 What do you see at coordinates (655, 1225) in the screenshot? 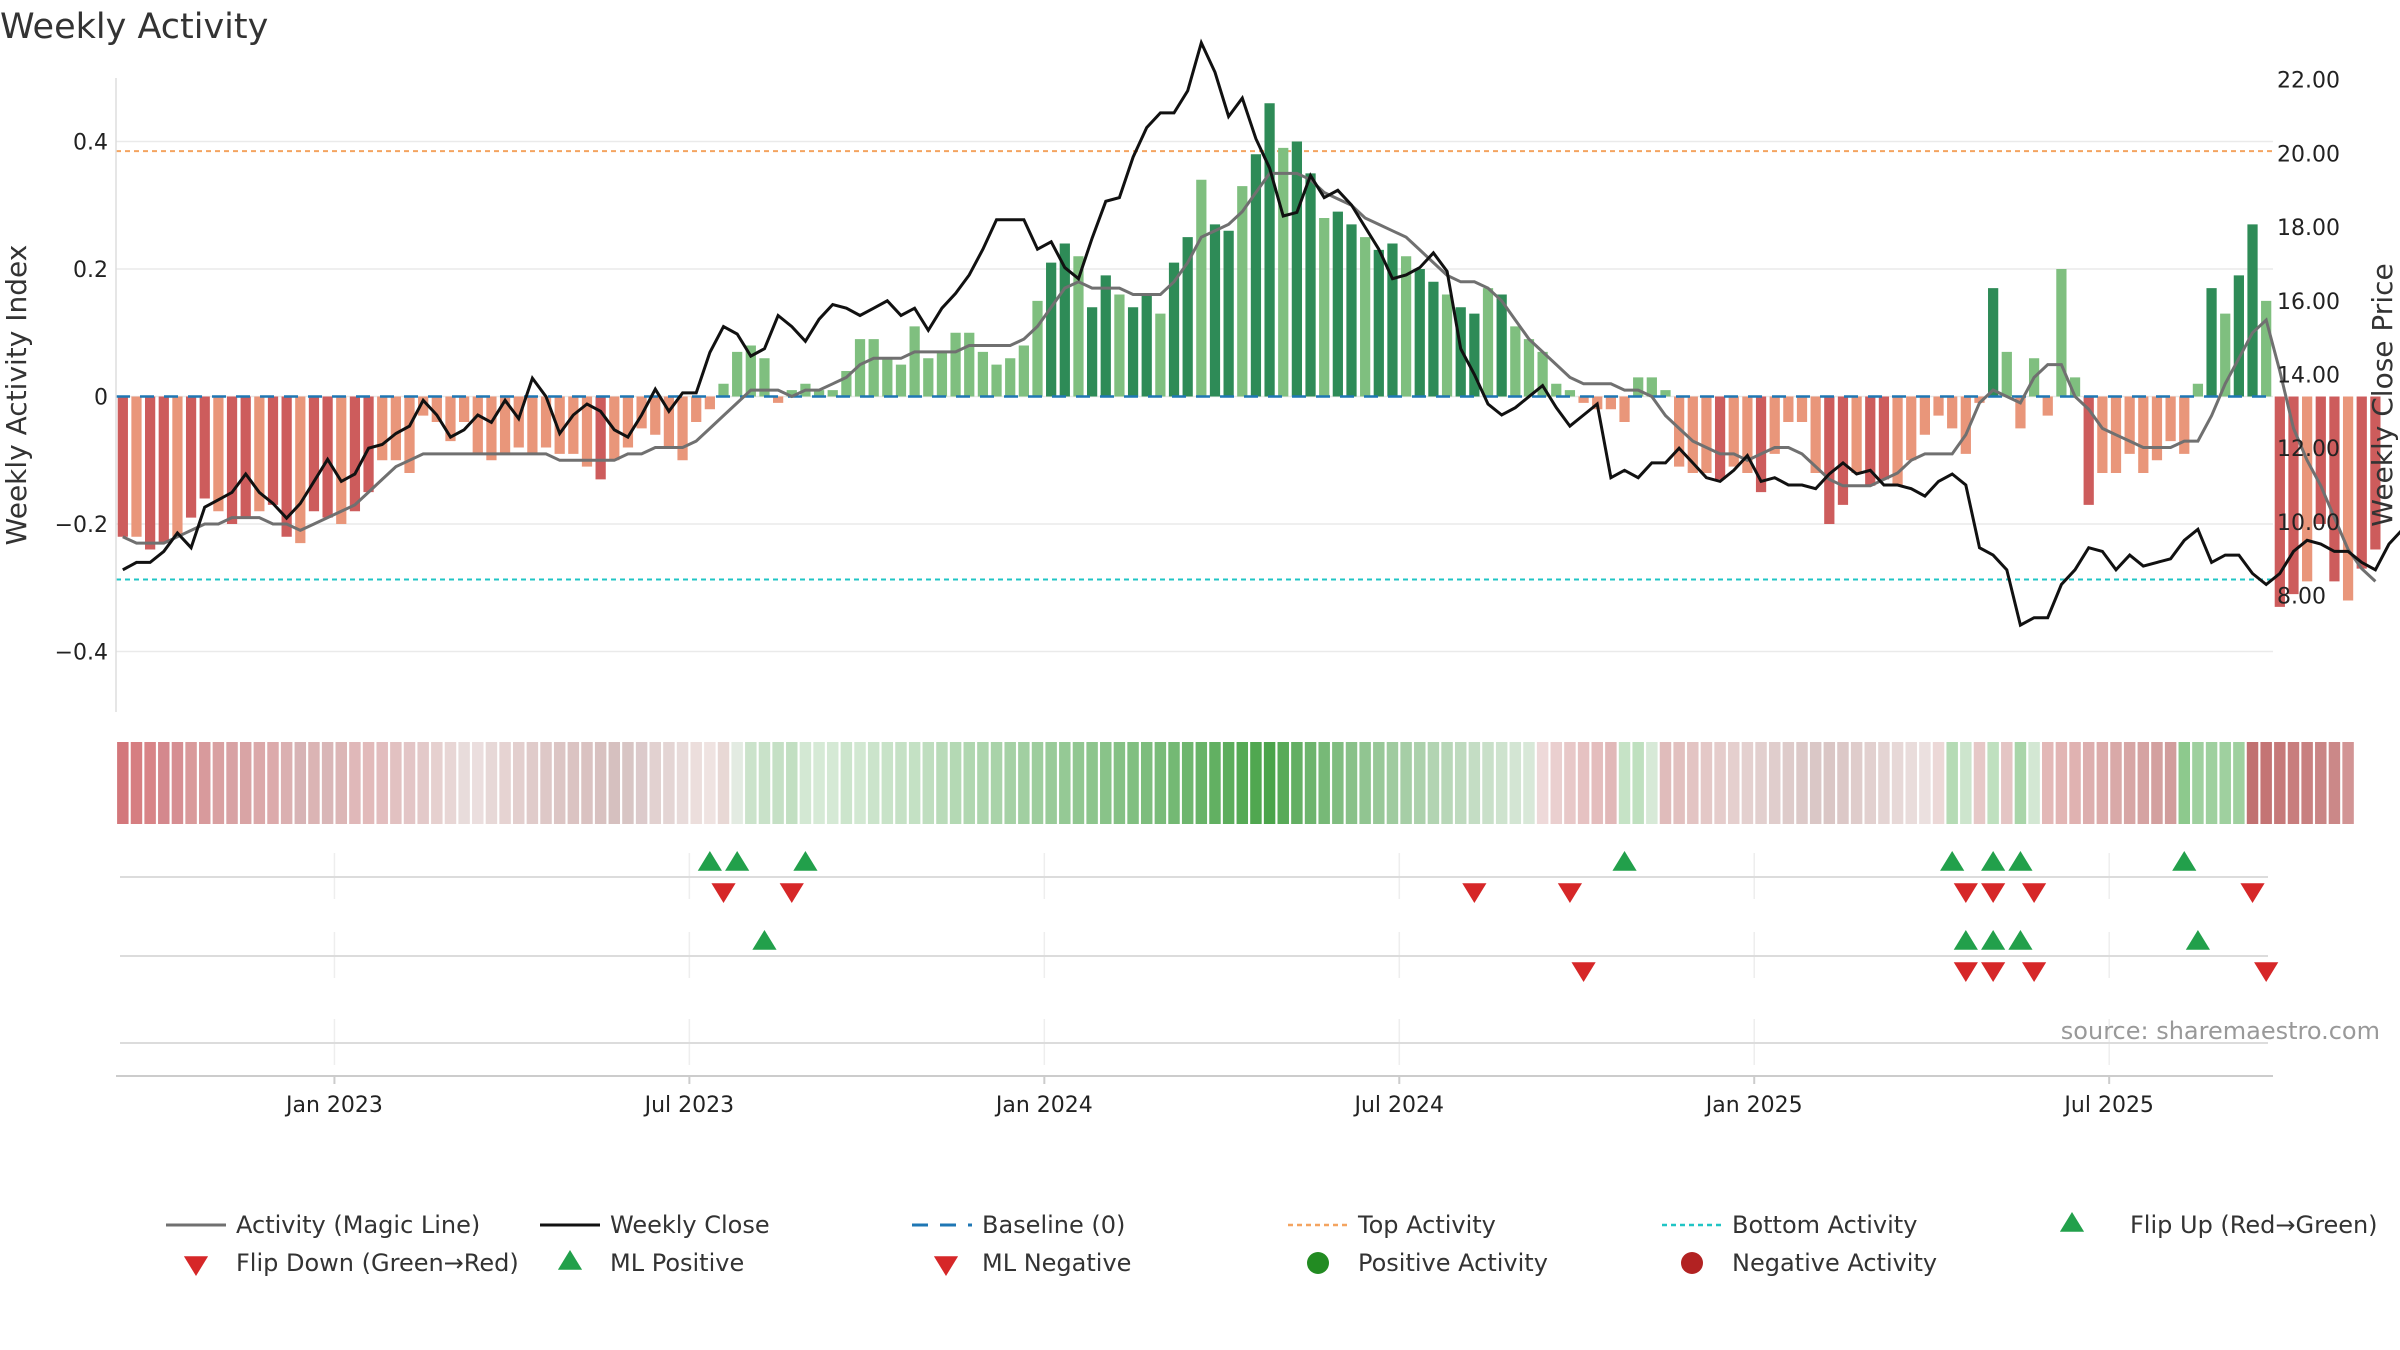
I see `legend-item: Weekly Close` at bounding box center [655, 1225].